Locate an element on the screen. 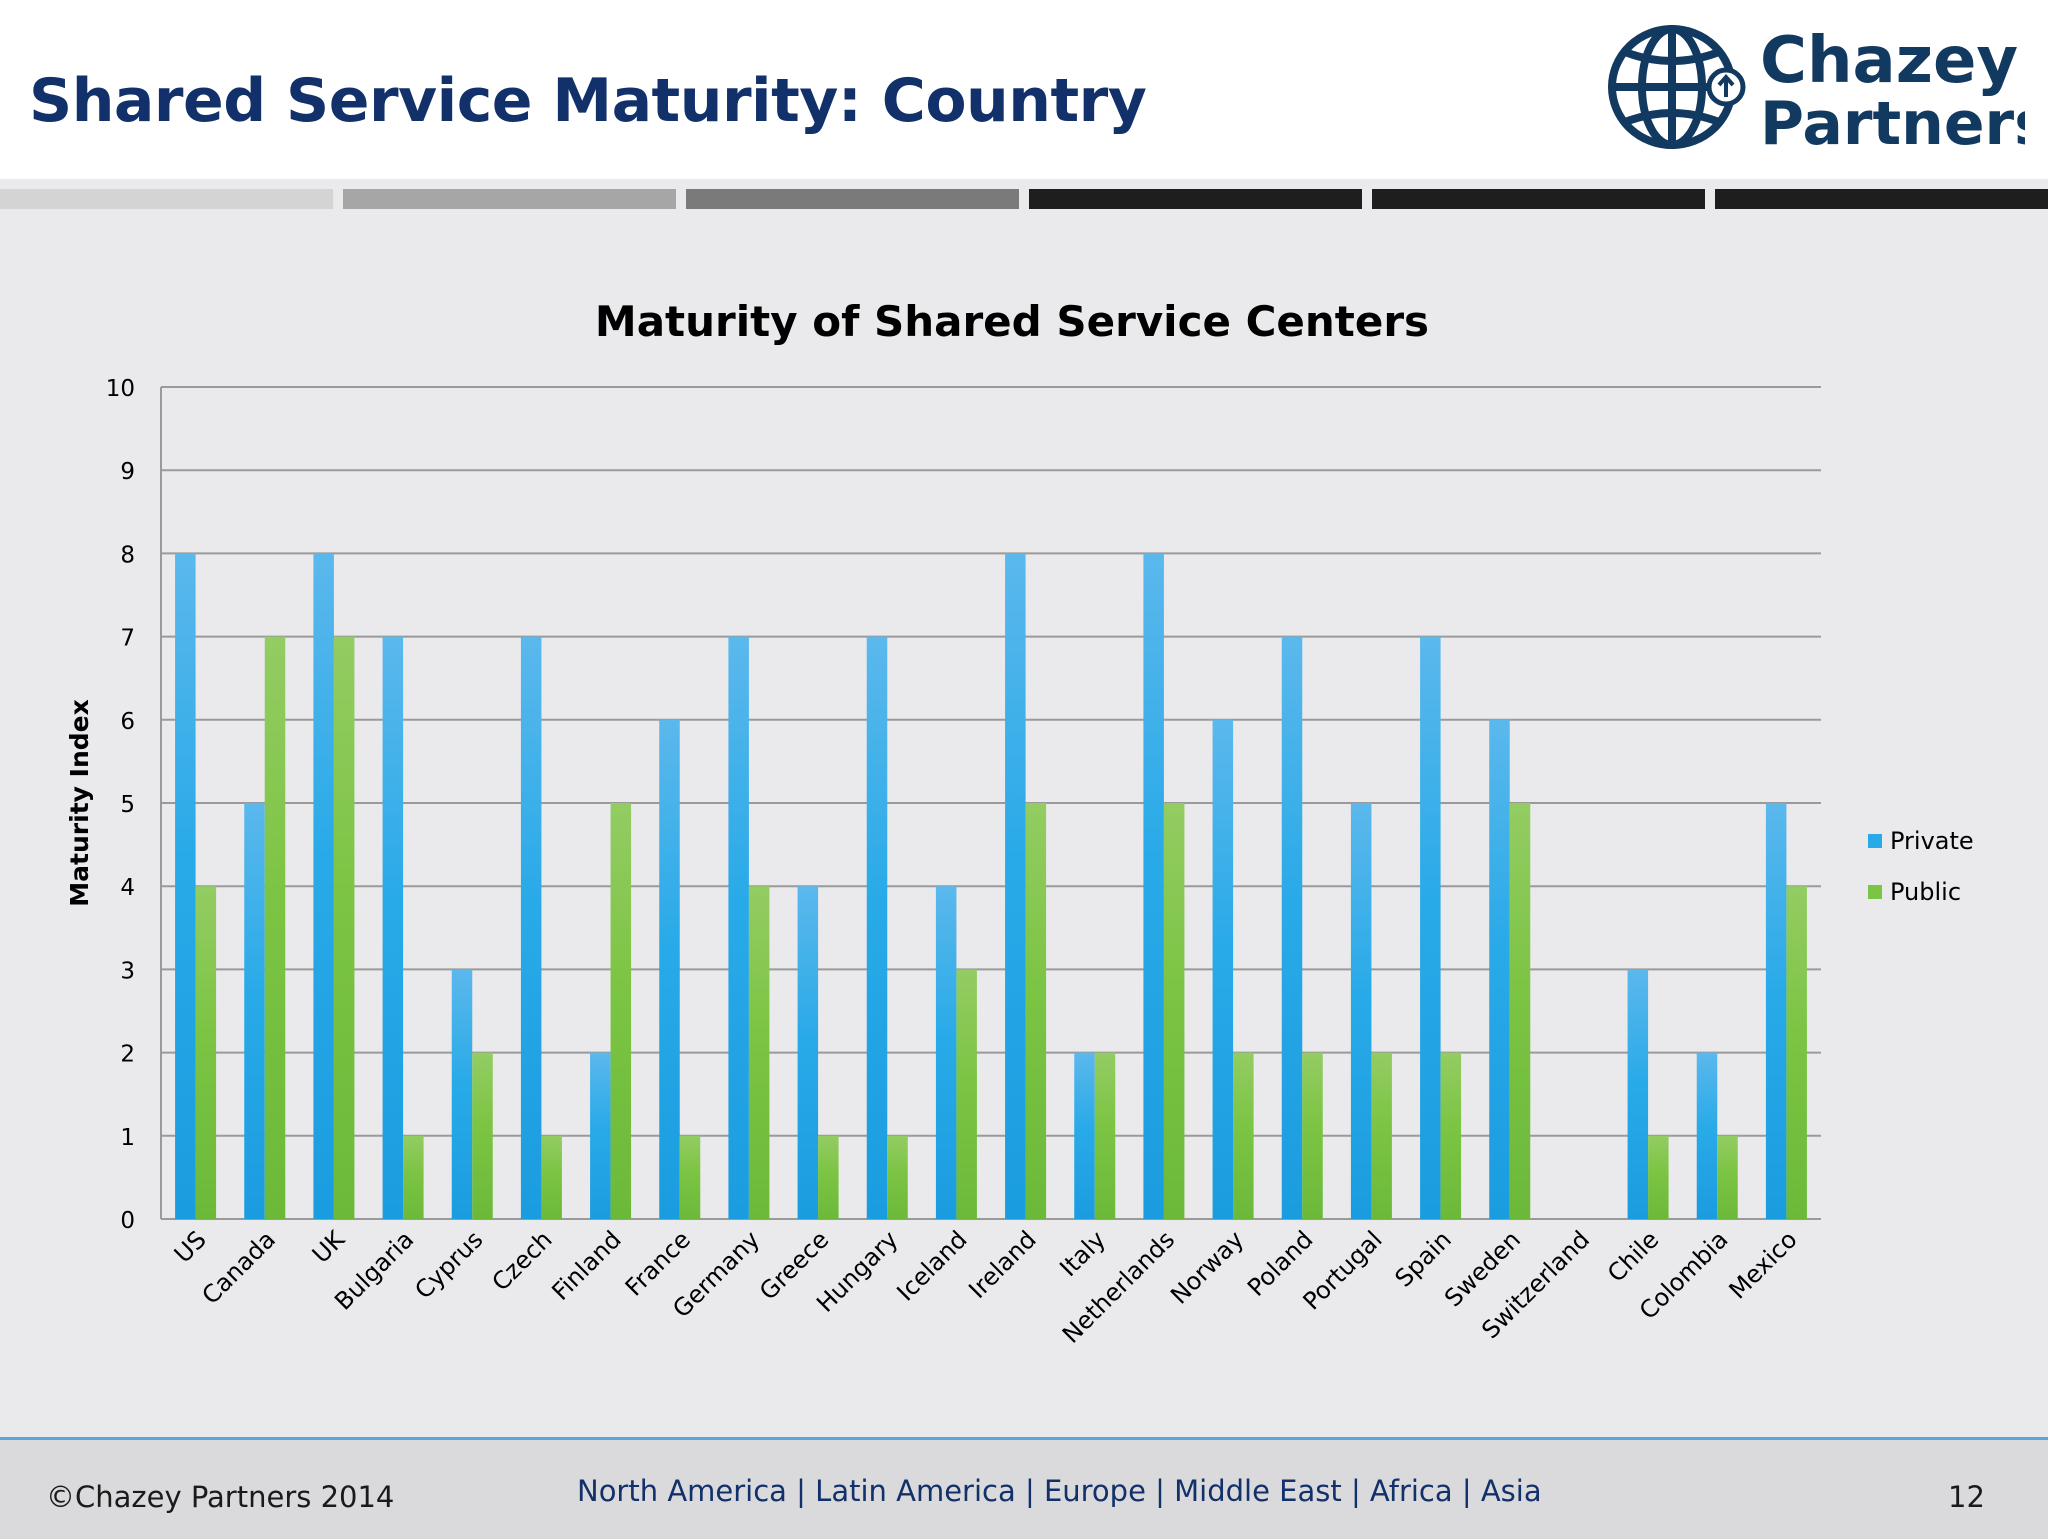 Image resolution: width=2048 pixels, height=1539 pixels. bar-private-czech is located at coordinates (531, 927).